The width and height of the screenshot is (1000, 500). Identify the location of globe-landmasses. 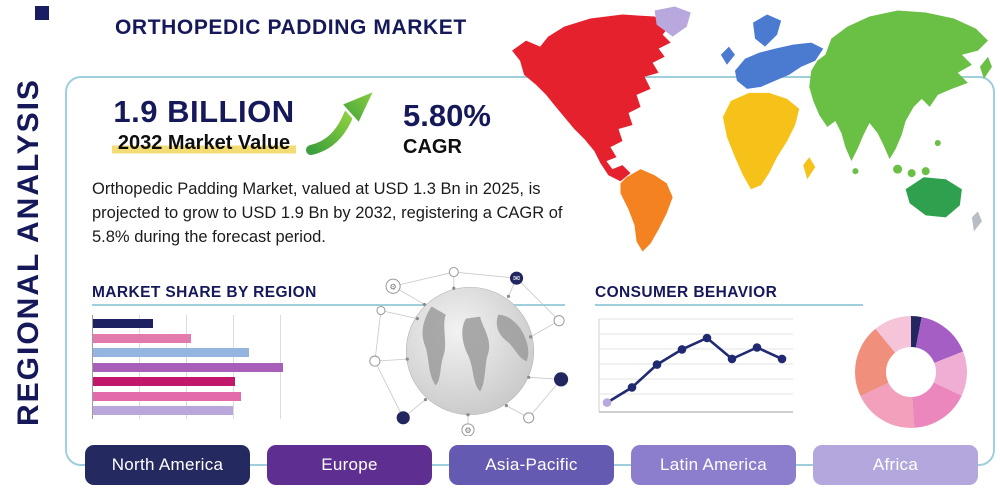
(475, 349).